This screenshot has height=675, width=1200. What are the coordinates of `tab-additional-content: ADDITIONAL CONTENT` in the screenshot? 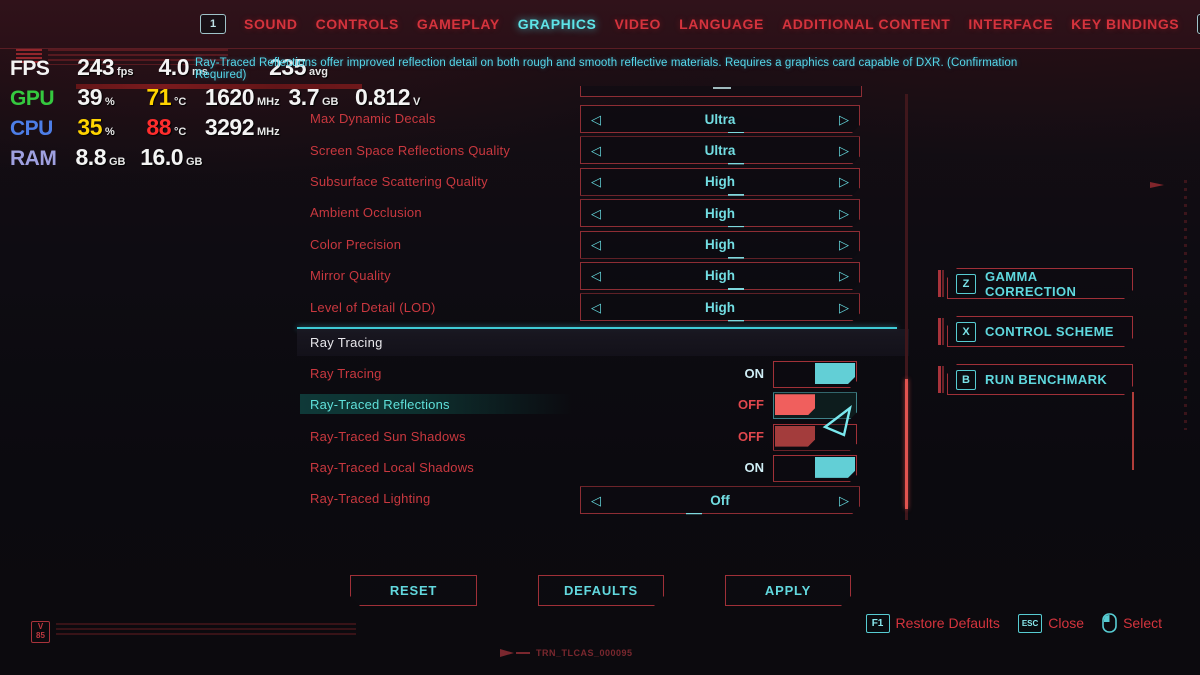 It's located at (866, 24).